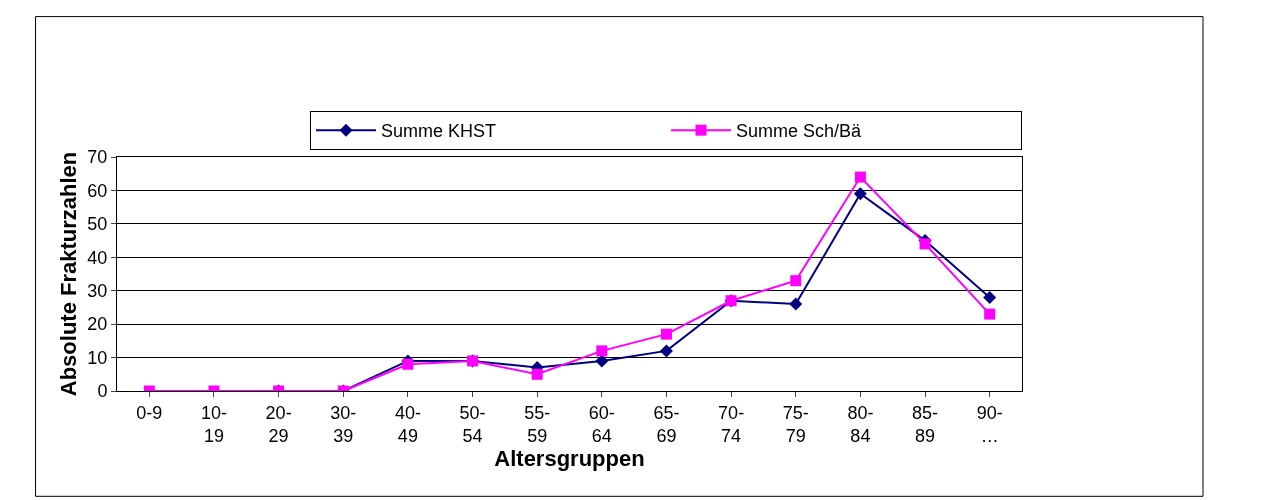 This screenshot has width=1266, height=500. What do you see at coordinates (213, 424) in the screenshot?
I see `x-tick-label: 10- 19` at bounding box center [213, 424].